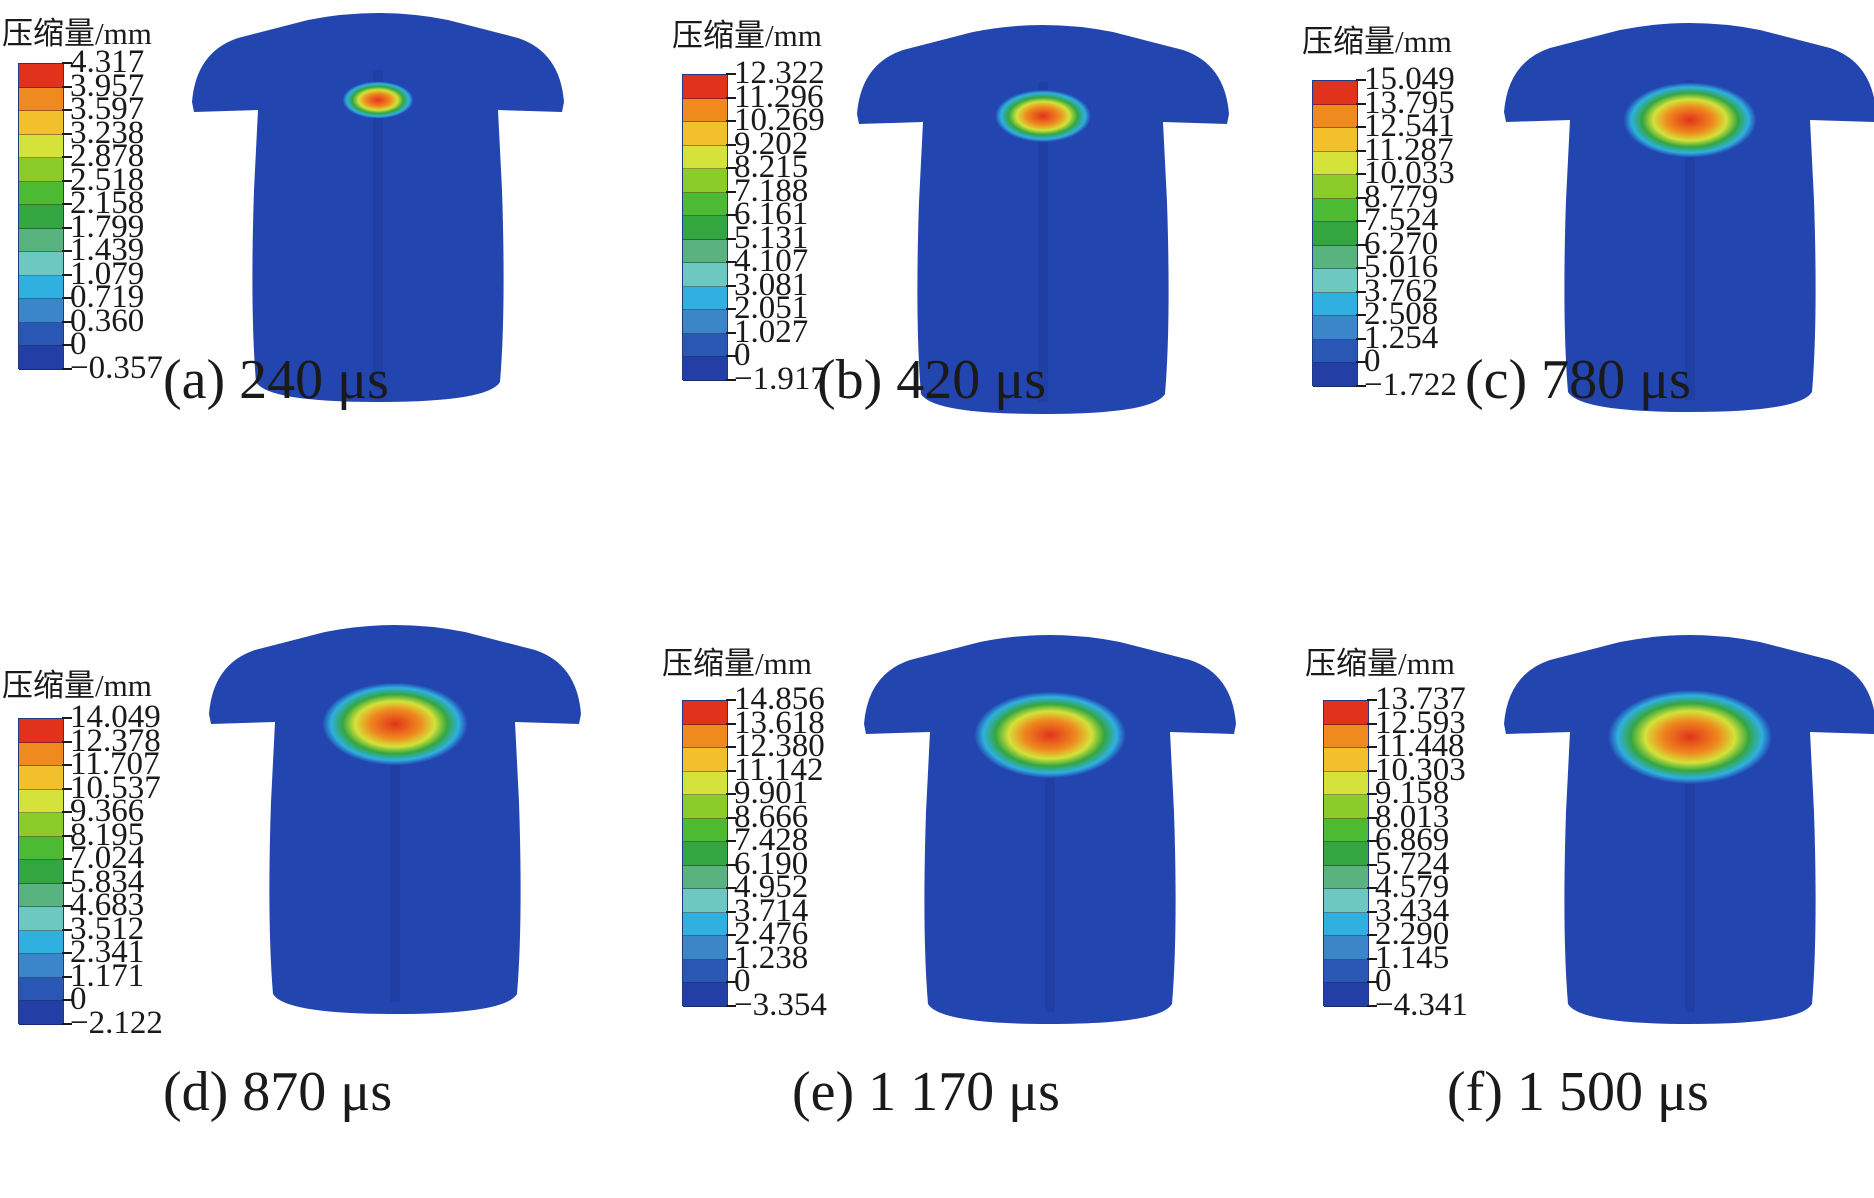 This screenshot has height=1198, width=1874. What do you see at coordinates (115, 740) in the screenshot?
I see `legend-tick-label: 12.378` at bounding box center [115, 740].